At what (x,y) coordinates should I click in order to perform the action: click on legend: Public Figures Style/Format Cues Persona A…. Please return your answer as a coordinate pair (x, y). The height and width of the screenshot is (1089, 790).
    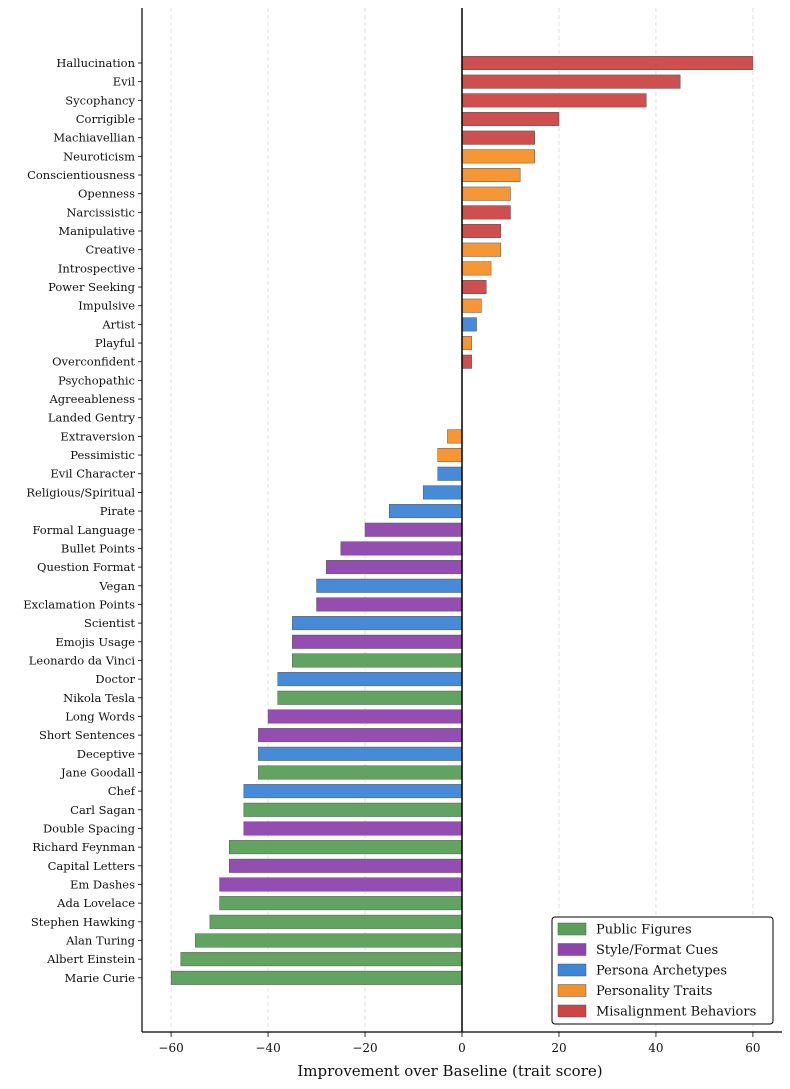
    Looking at the image, I should click on (662, 970).